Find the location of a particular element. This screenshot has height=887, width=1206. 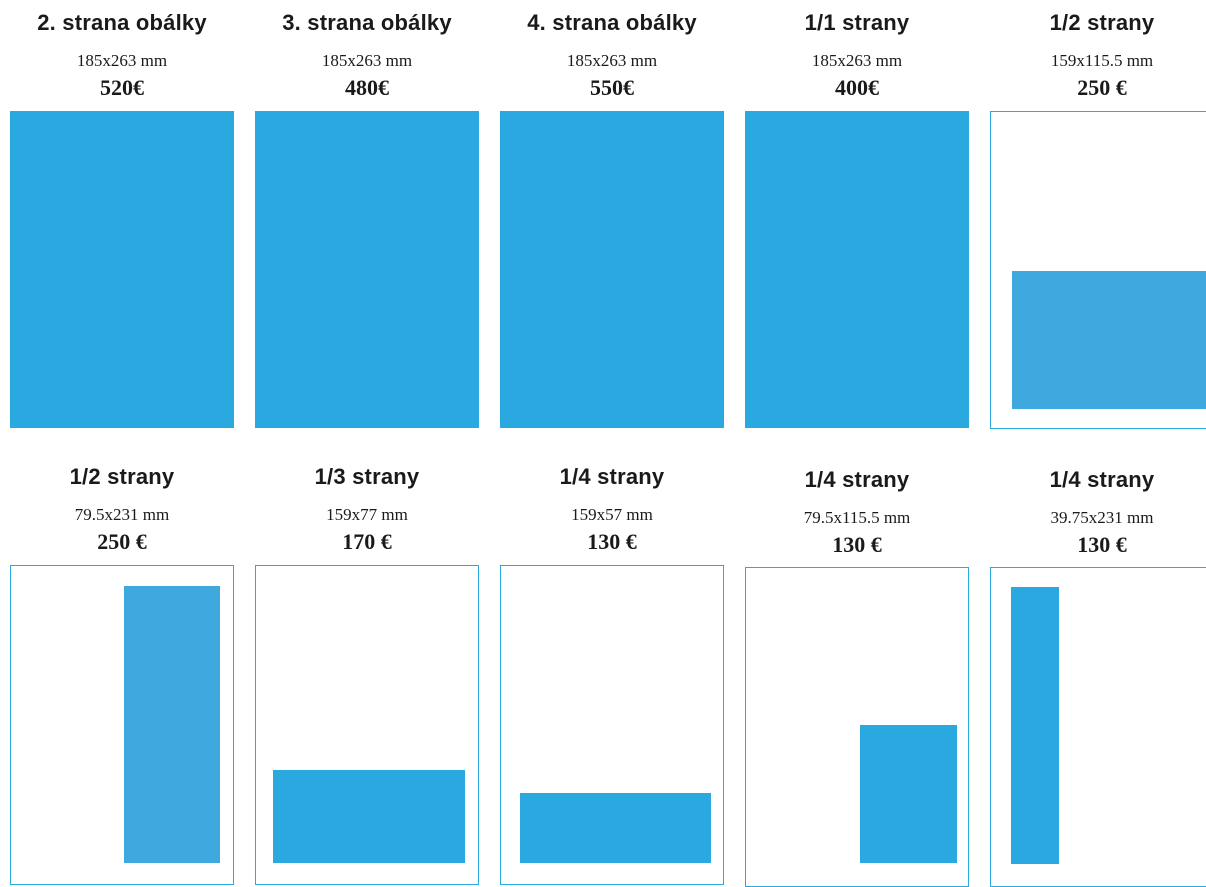

ad-area-quarter-vertical is located at coordinates (1035, 725).